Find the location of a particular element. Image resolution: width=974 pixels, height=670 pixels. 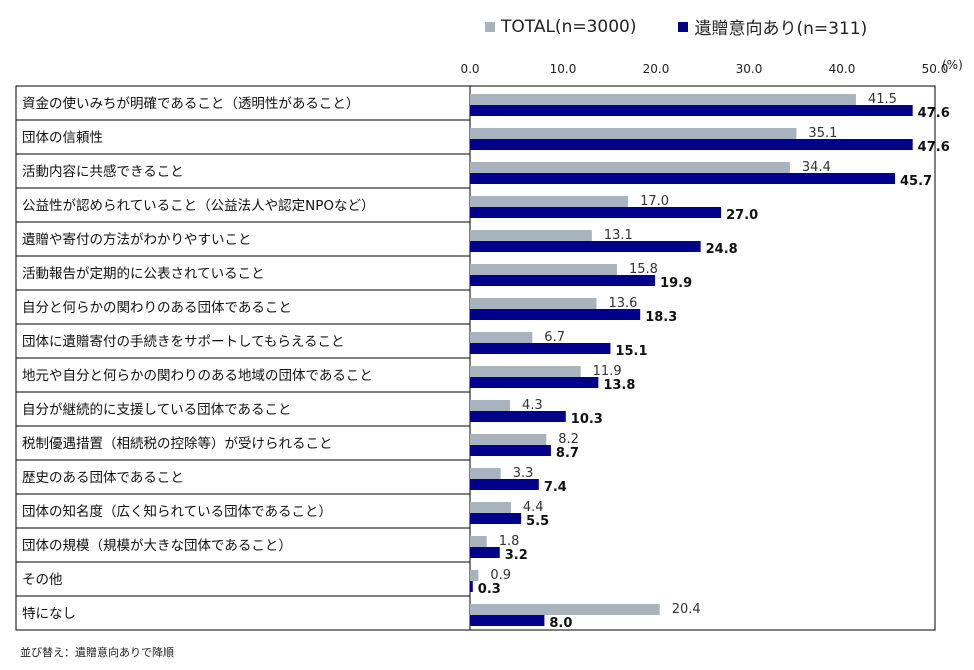

data-label-total: 8.2 is located at coordinates (568, 439).